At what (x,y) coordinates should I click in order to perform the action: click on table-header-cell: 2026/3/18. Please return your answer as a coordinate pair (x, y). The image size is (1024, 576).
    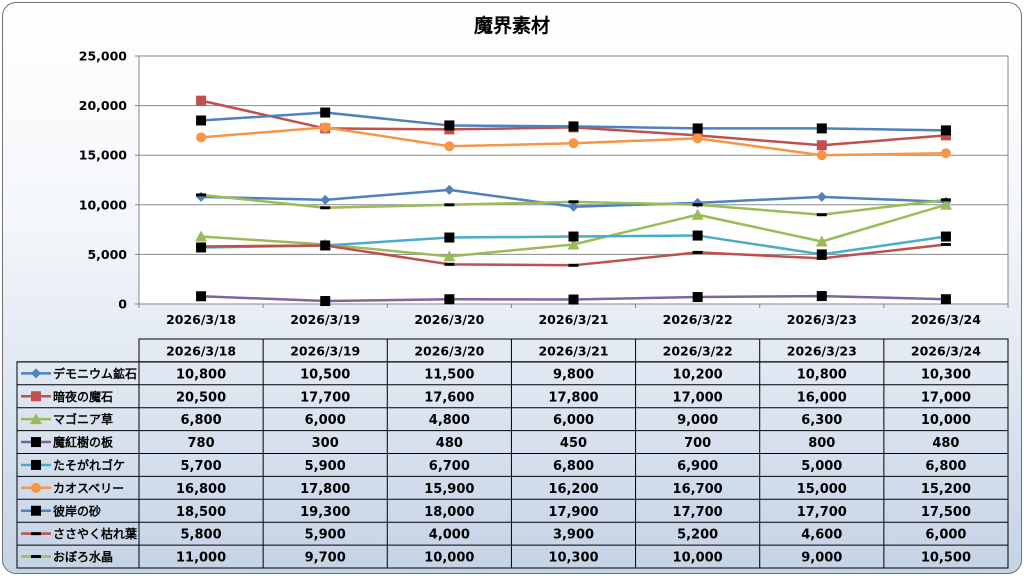
    Looking at the image, I should click on (201, 350).